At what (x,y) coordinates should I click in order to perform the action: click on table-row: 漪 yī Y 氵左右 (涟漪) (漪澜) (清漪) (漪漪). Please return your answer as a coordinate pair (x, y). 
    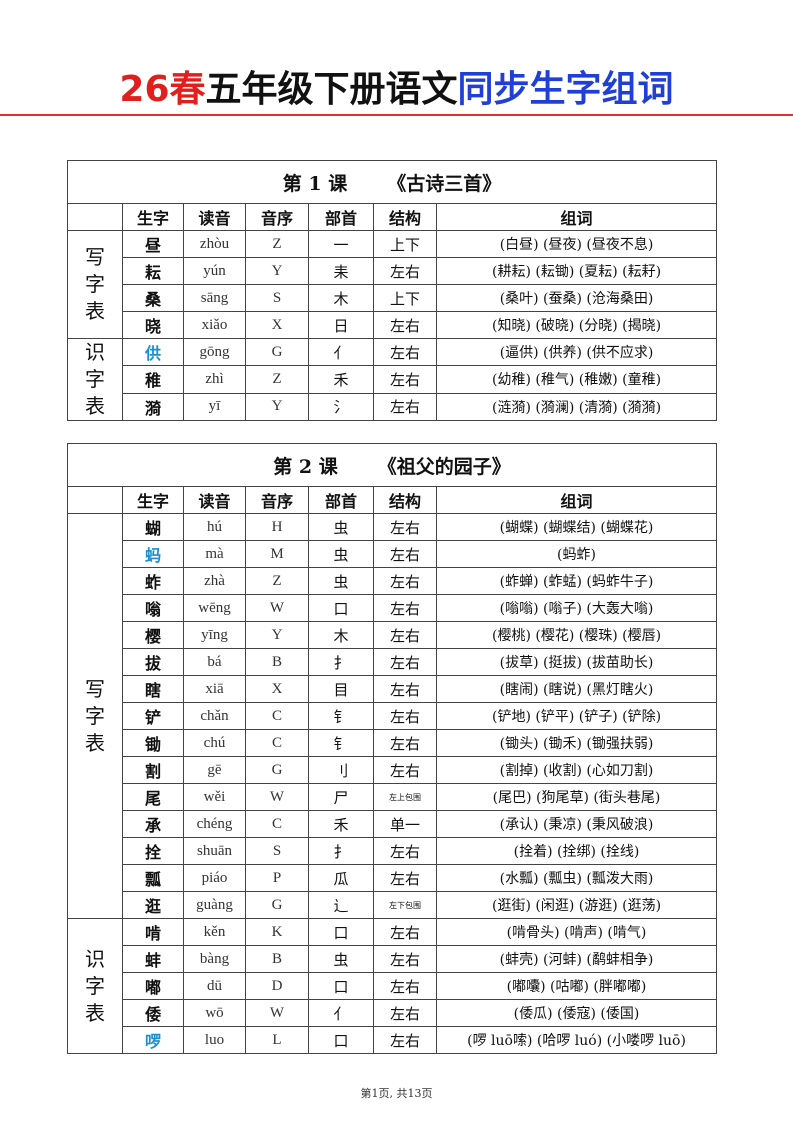
    Looking at the image, I should click on (393, 407).